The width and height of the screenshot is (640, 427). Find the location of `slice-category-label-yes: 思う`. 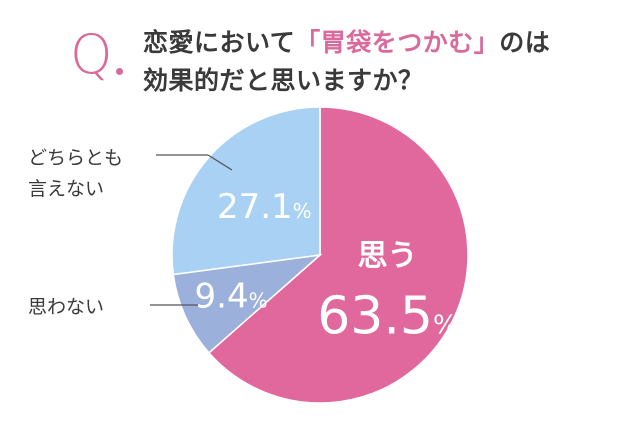

slice-category-label-yes: 思う is located at coordinates (387, 255).